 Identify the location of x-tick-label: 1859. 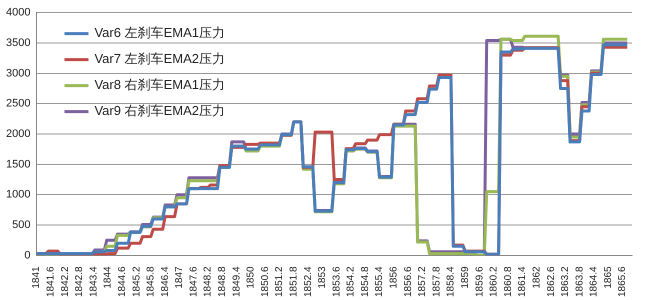
(465, 277).